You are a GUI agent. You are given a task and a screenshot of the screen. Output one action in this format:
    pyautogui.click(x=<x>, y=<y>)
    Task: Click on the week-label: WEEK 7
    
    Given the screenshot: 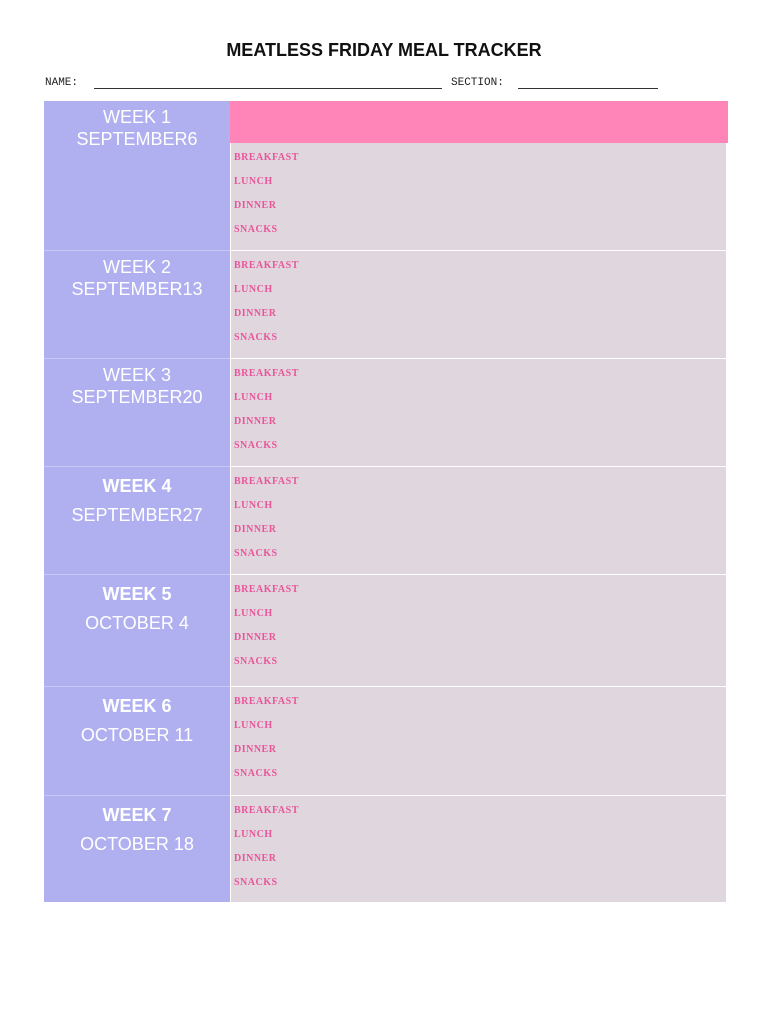 What is the action you would take?
    pyautogui.click(x=137, y=815)
    